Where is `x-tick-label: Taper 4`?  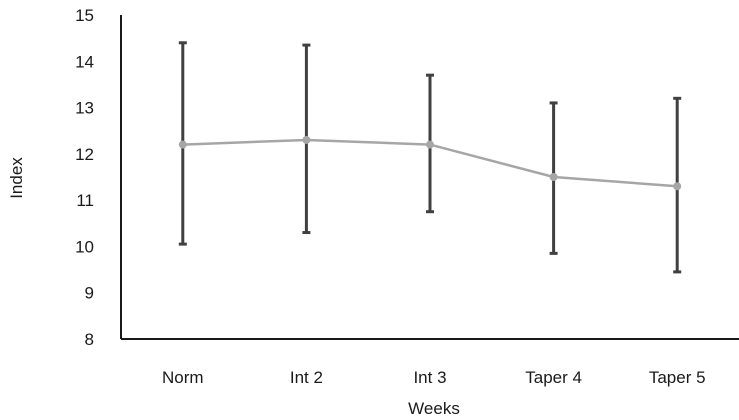 x-tick-label: Taper 4 is located at coordinates (553, 377).